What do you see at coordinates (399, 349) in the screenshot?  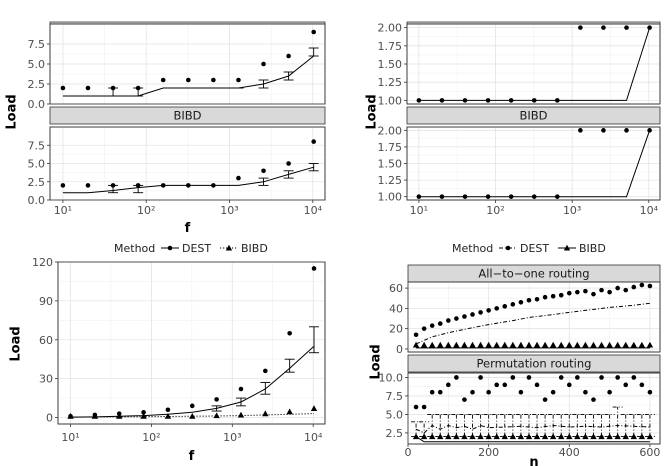 I see `y-tick-label: 0` at bounding box center [399, 349].